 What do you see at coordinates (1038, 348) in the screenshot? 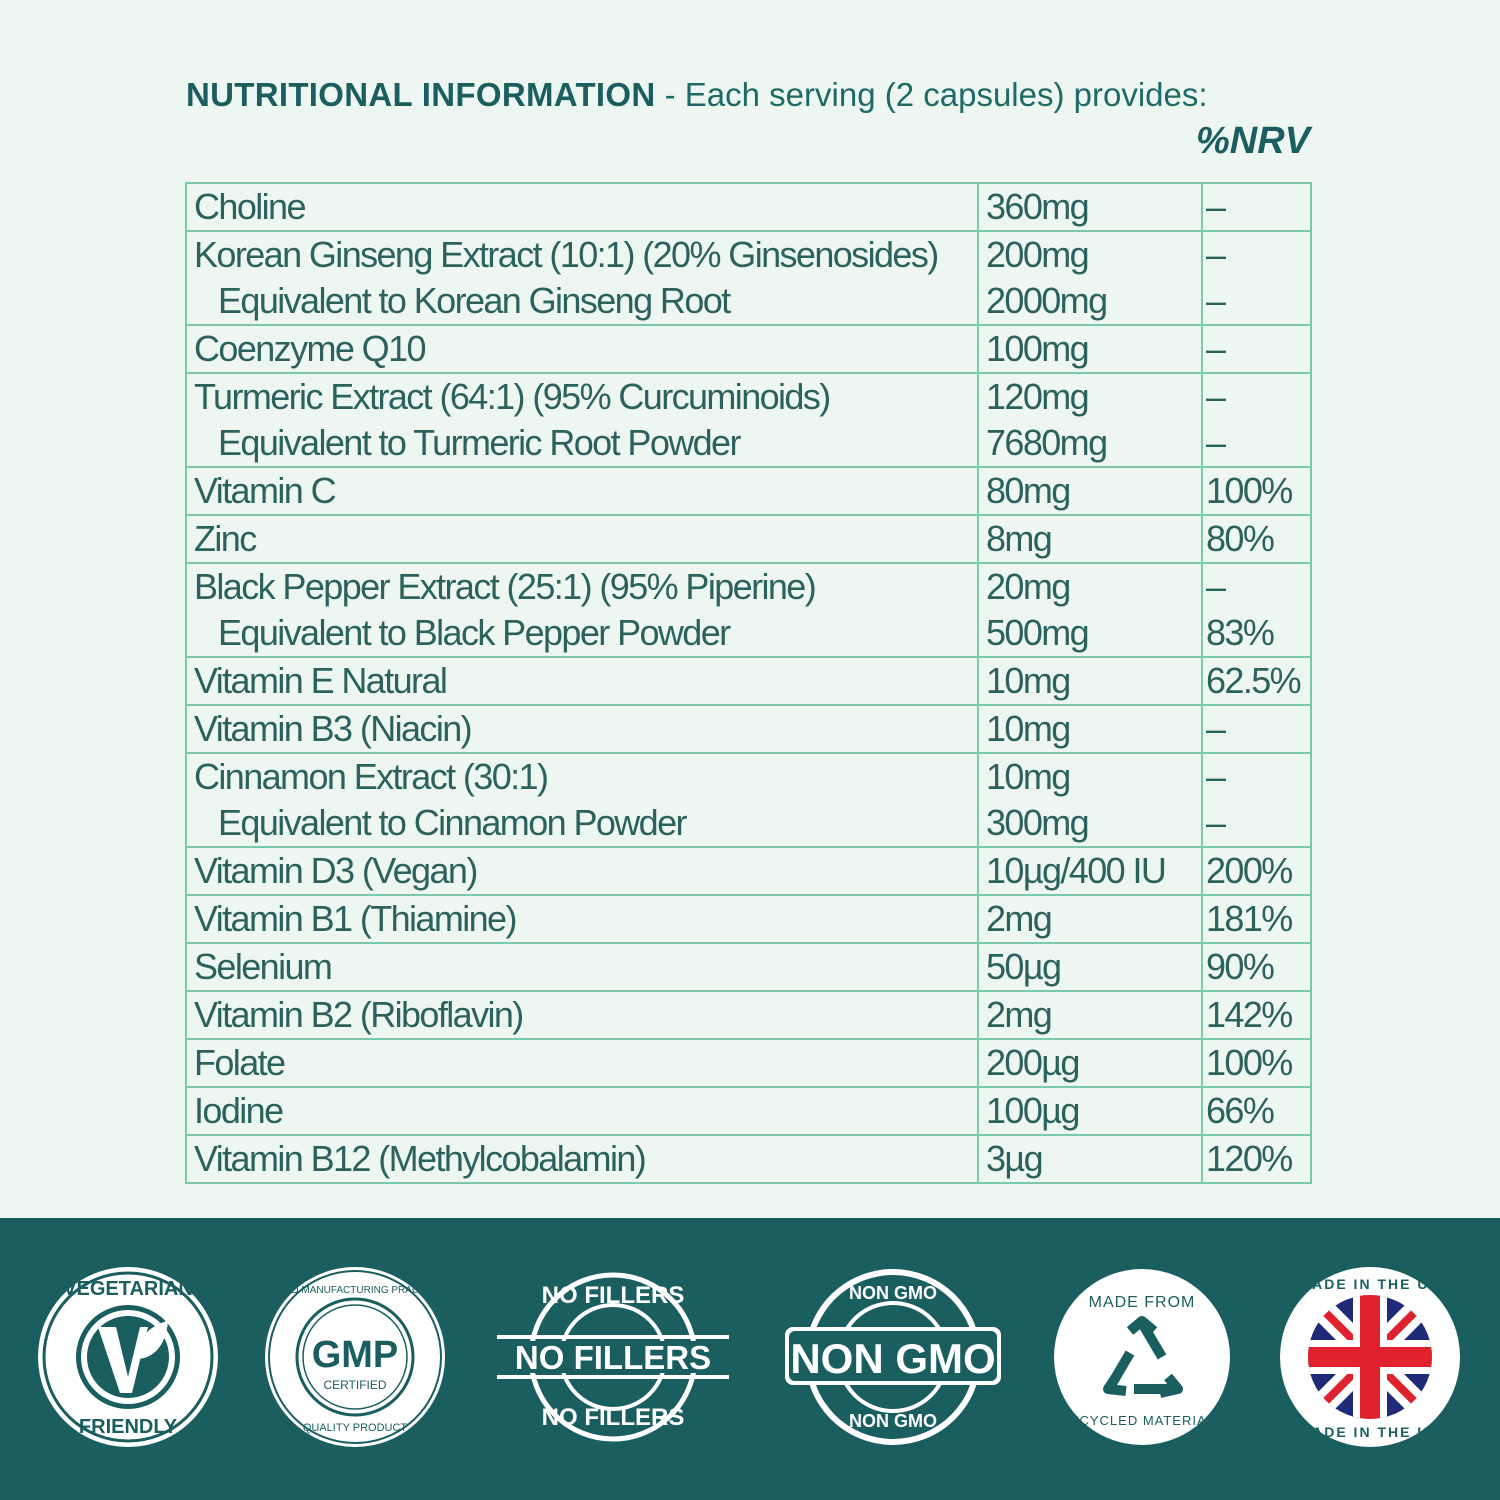
I see `nutrient-amount: 100mg` at bounding box center [1038, 348].